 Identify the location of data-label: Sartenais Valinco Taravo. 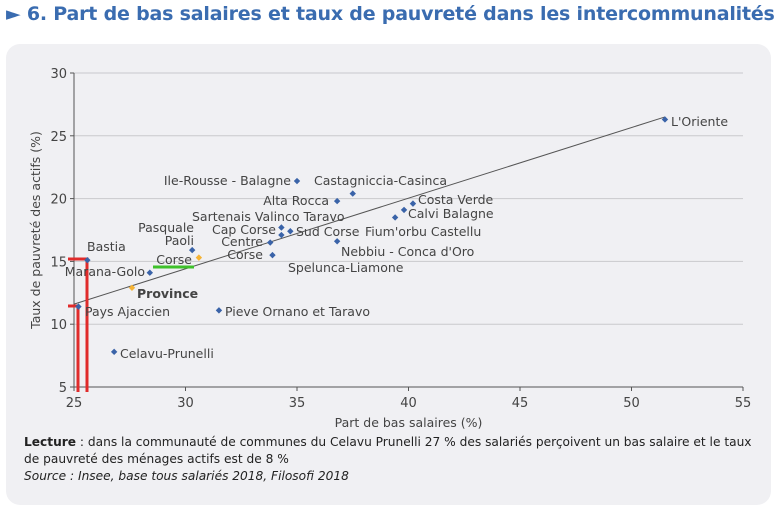
(268, 216).